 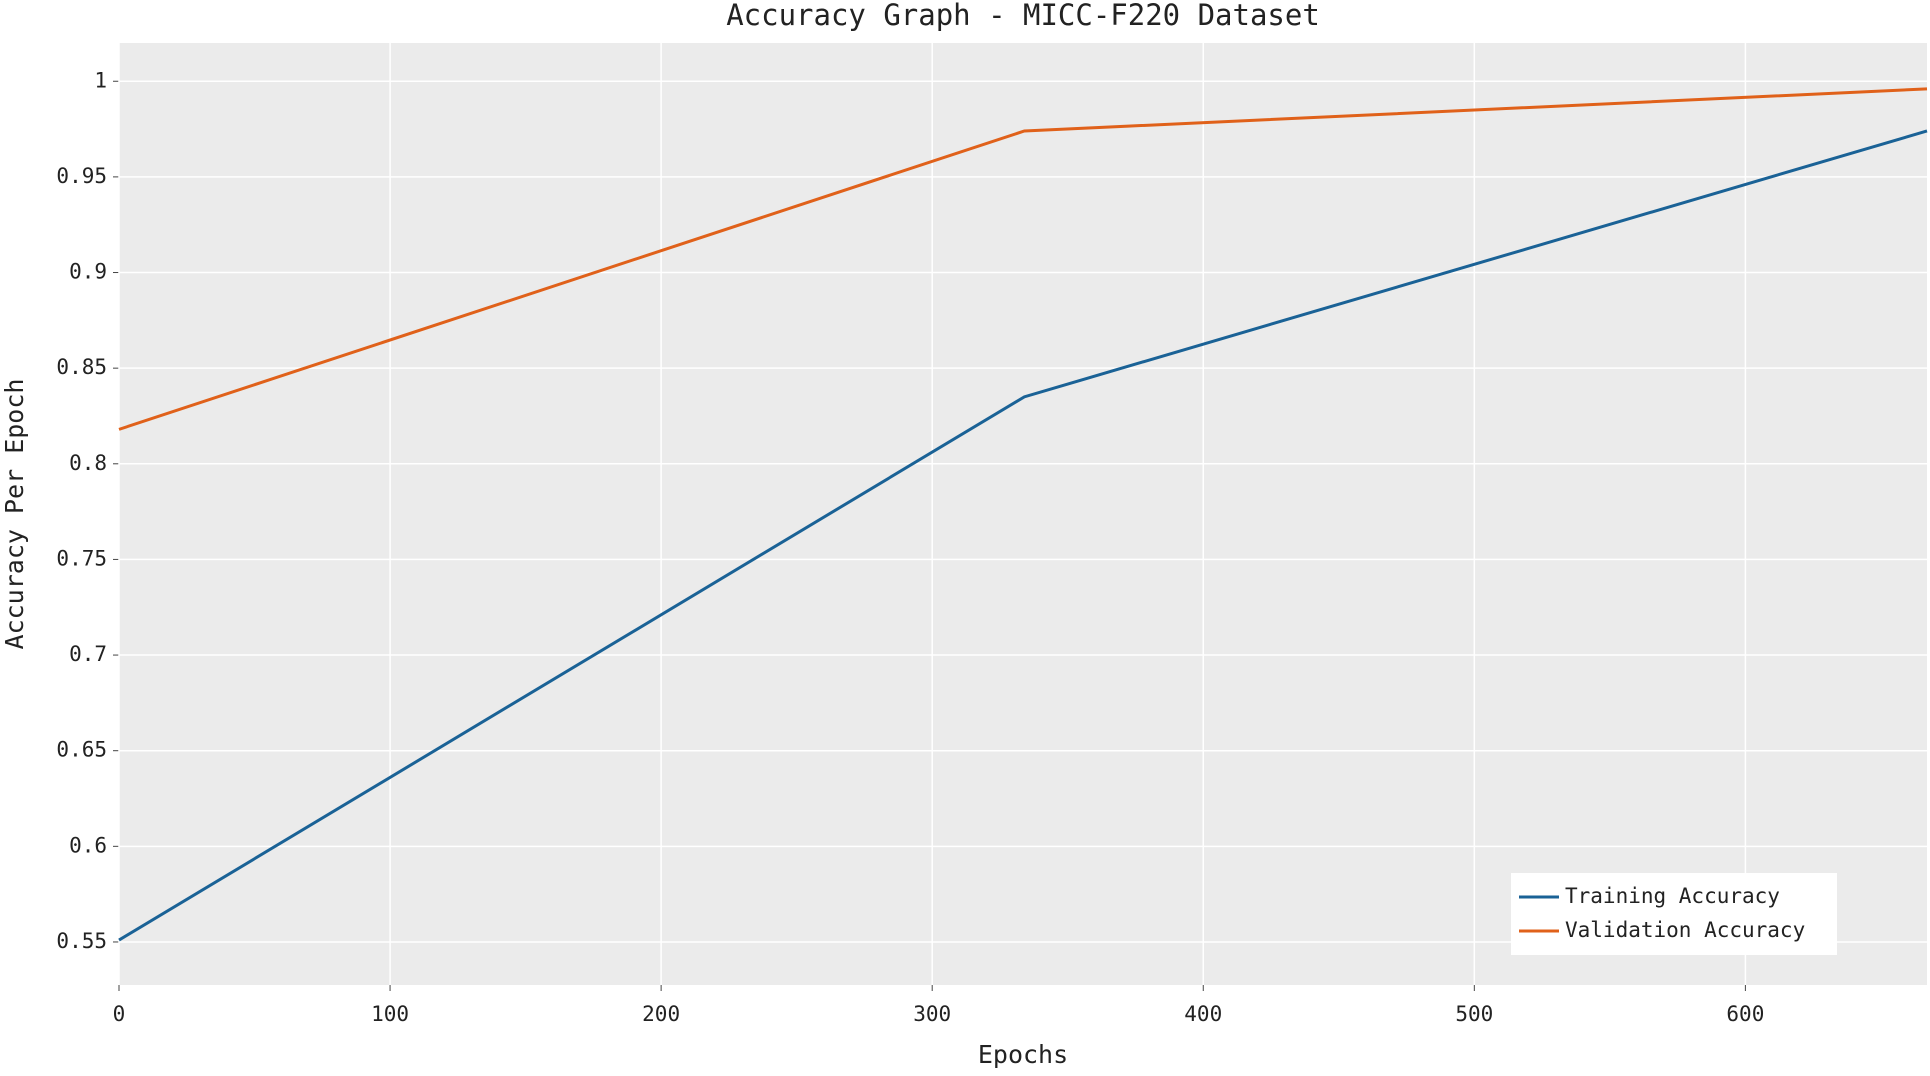 What do you see at coordinates (1685, 930) in the screenshot?
I see `legend-label: Validation Accuracy` at bounding box center [1685, 930].